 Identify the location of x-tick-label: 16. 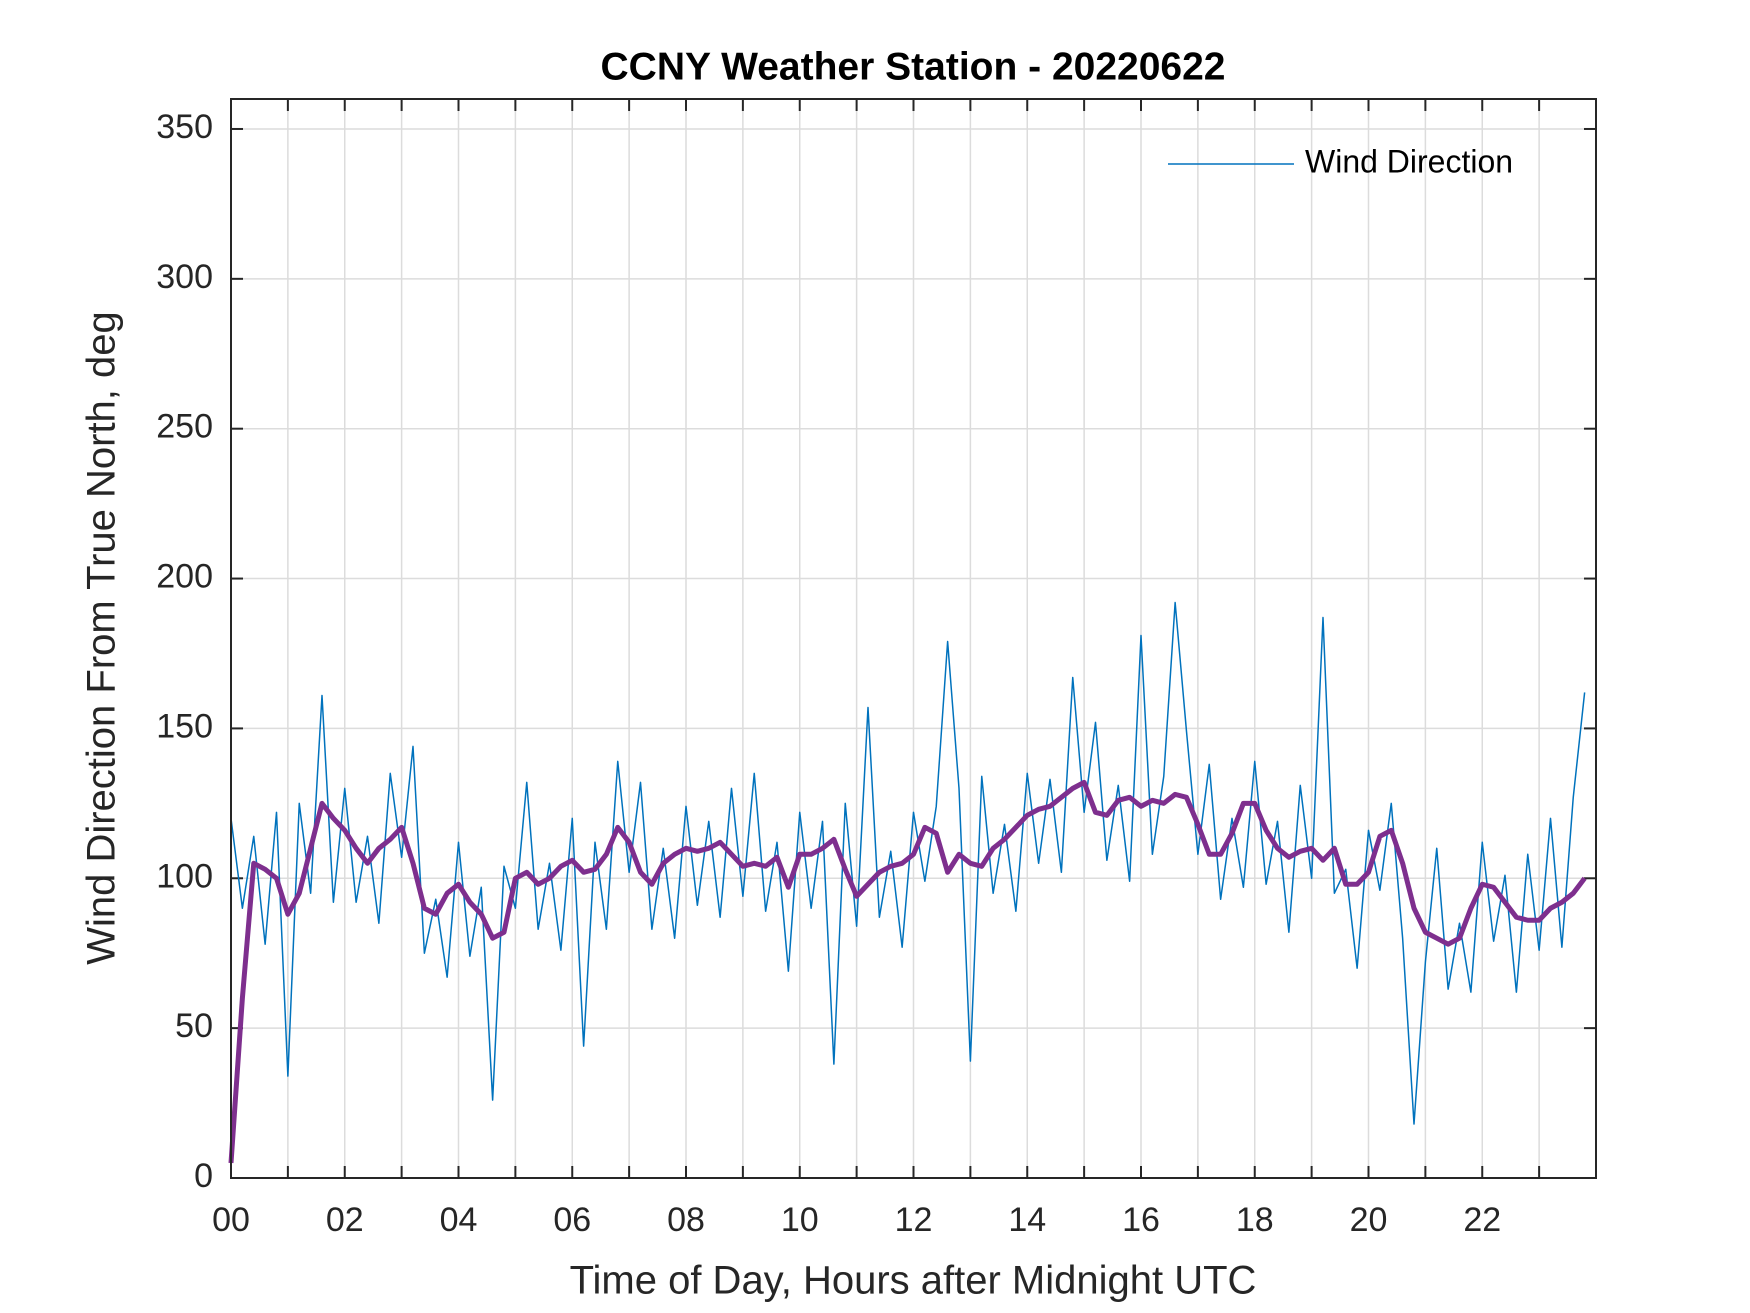
(1141, 1220).